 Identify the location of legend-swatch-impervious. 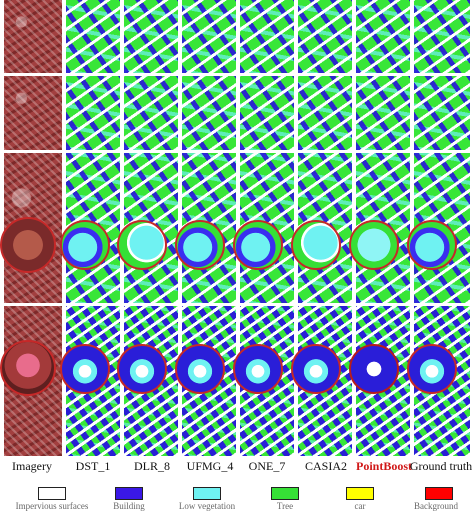
(52, 493).